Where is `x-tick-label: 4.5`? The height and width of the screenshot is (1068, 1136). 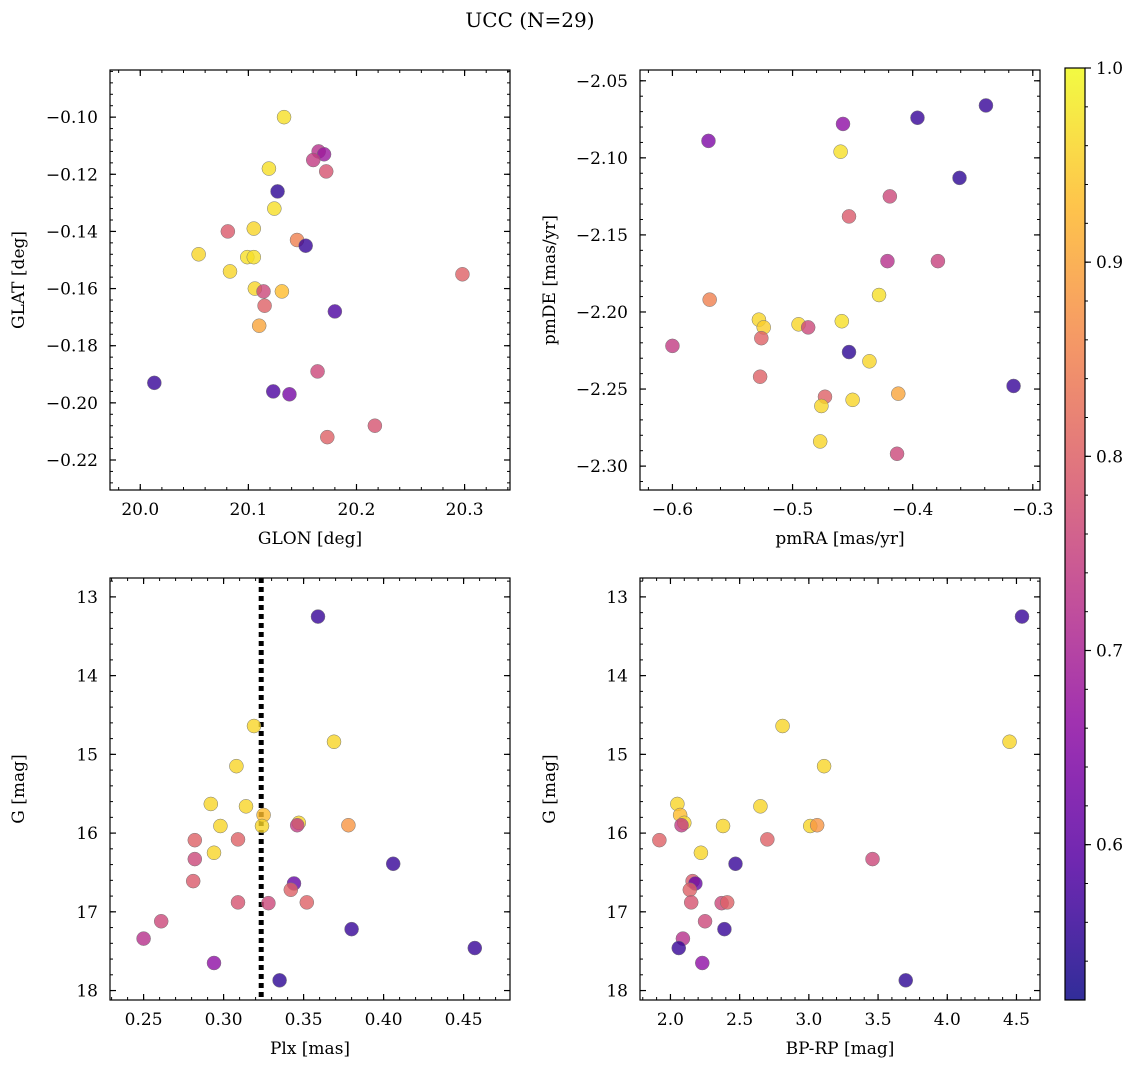
x-tick-label: 4.5 is located at coordinates (1016, 1020).